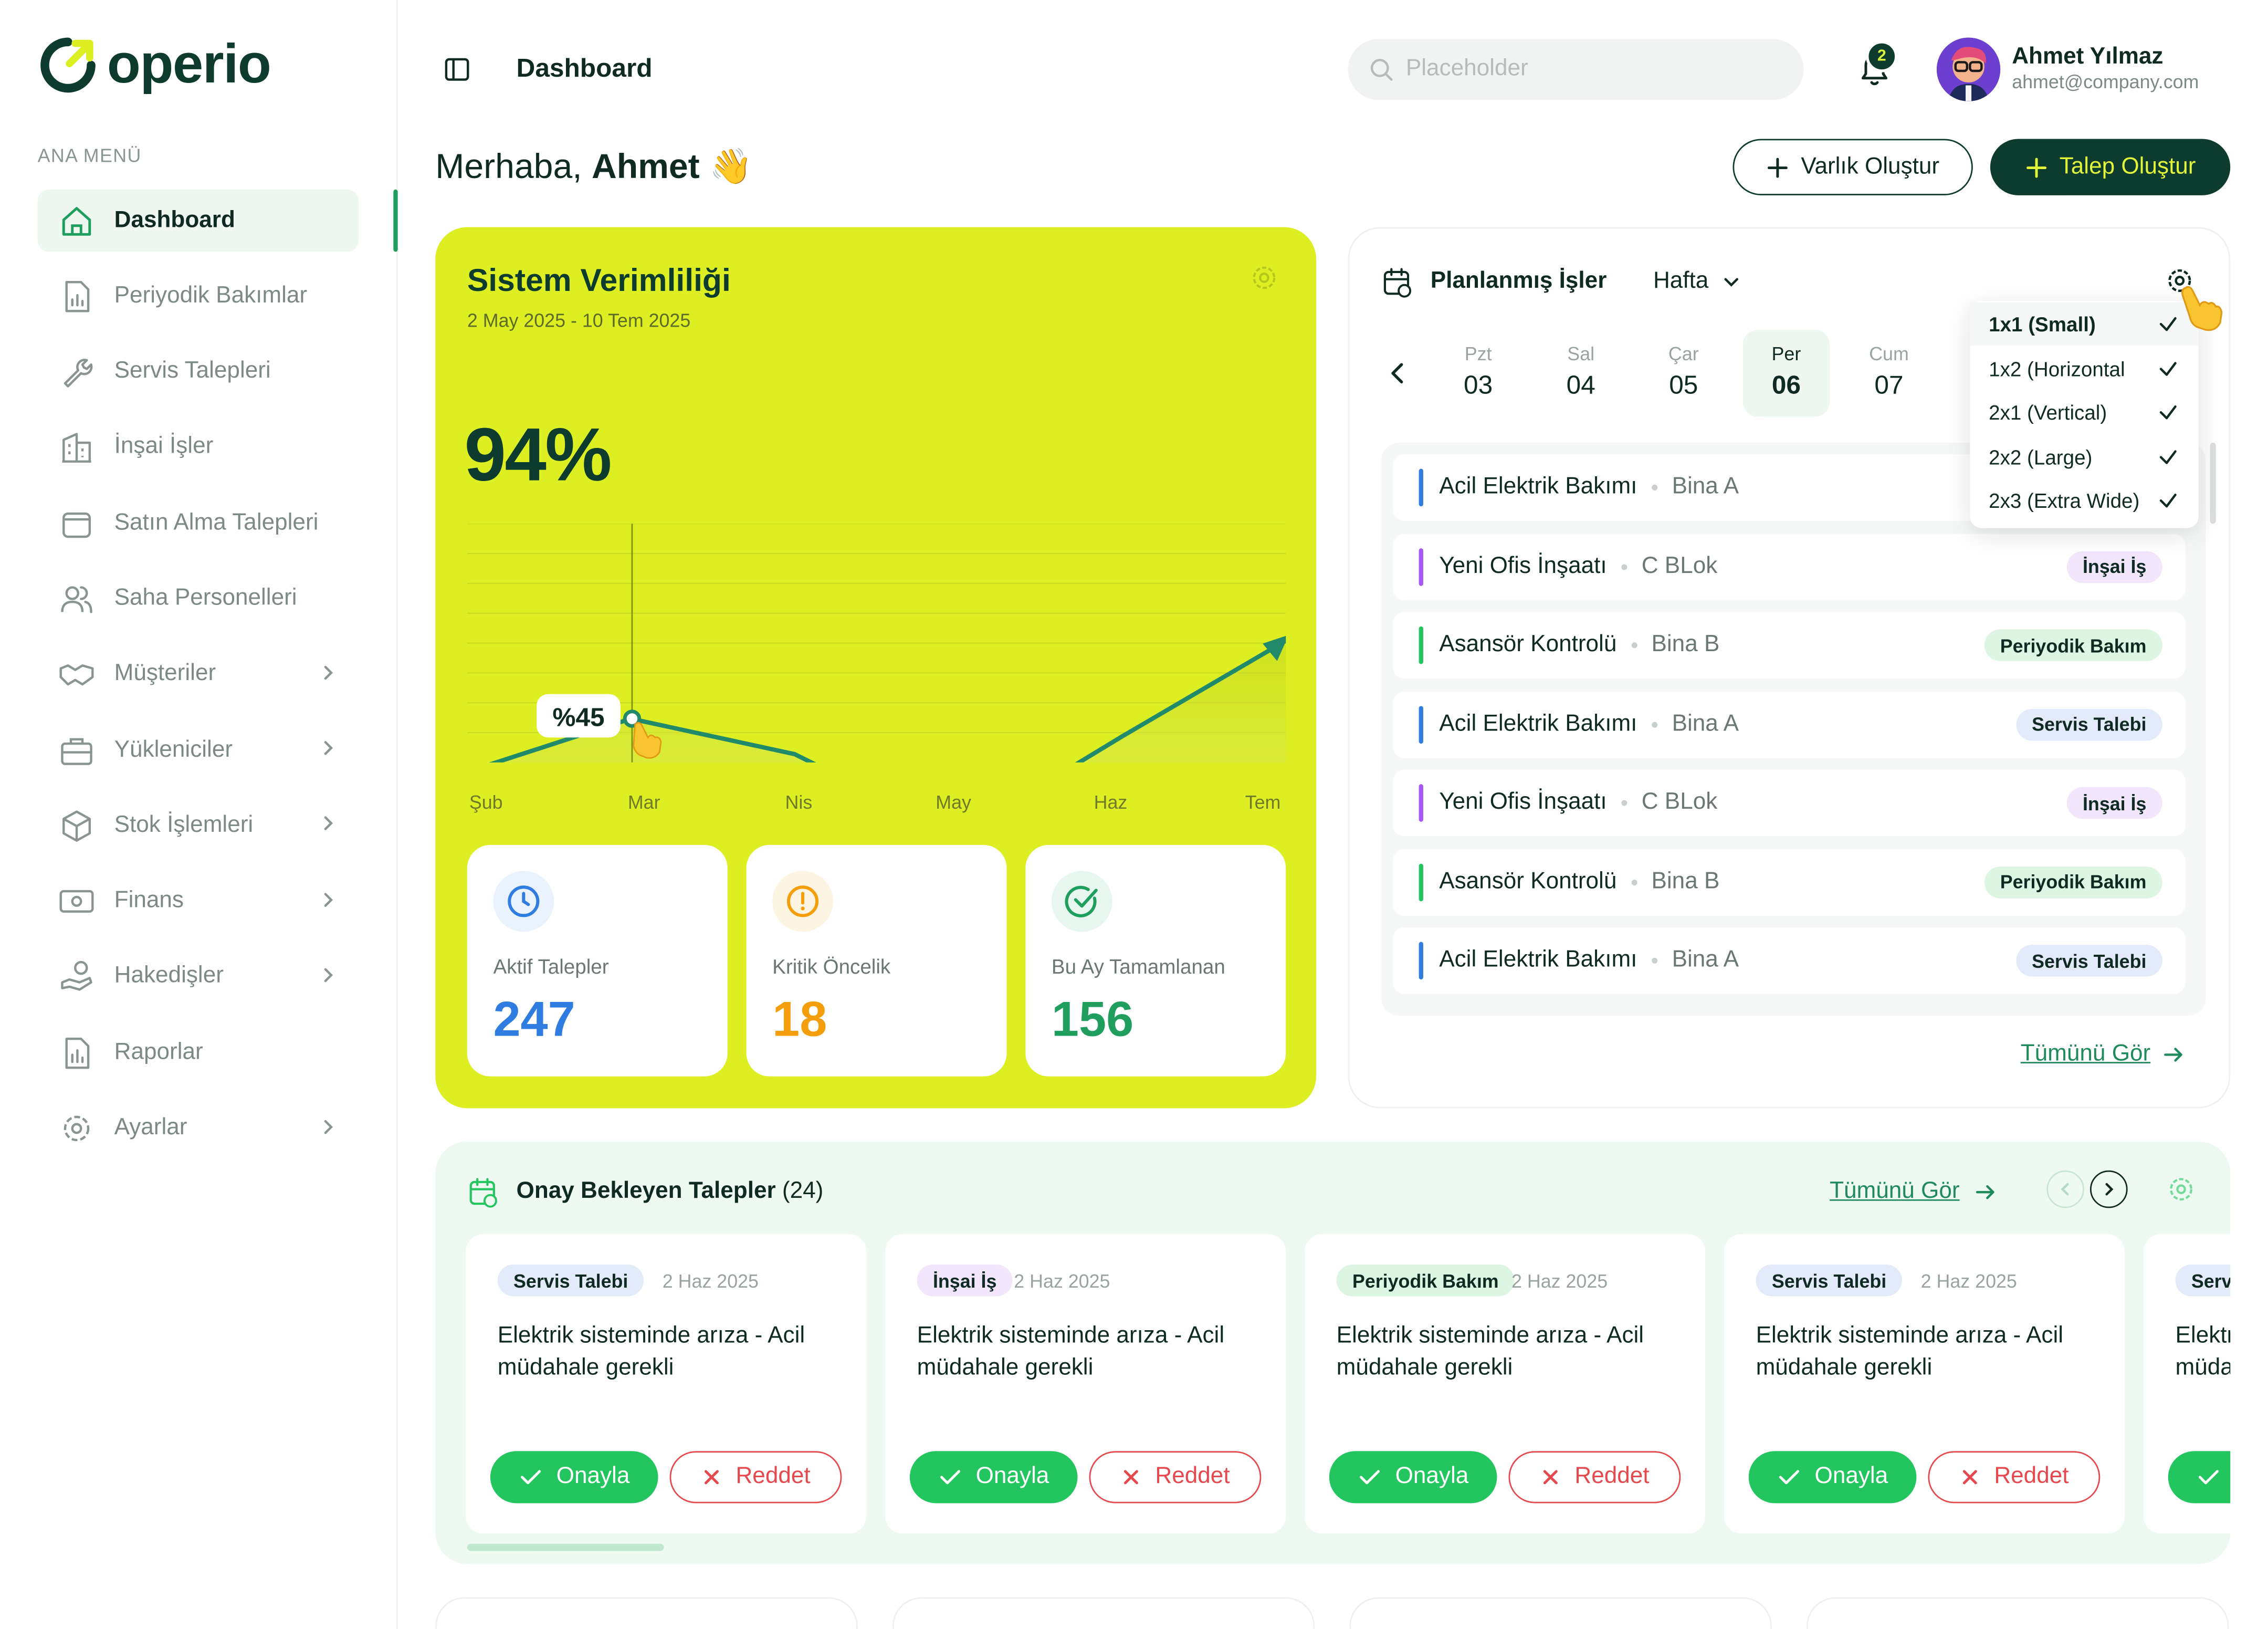  What do you see at coordinates (1264, 282) in the screenshot?
I see `efficiency-settings-button` at bounding box center [1264, 282].